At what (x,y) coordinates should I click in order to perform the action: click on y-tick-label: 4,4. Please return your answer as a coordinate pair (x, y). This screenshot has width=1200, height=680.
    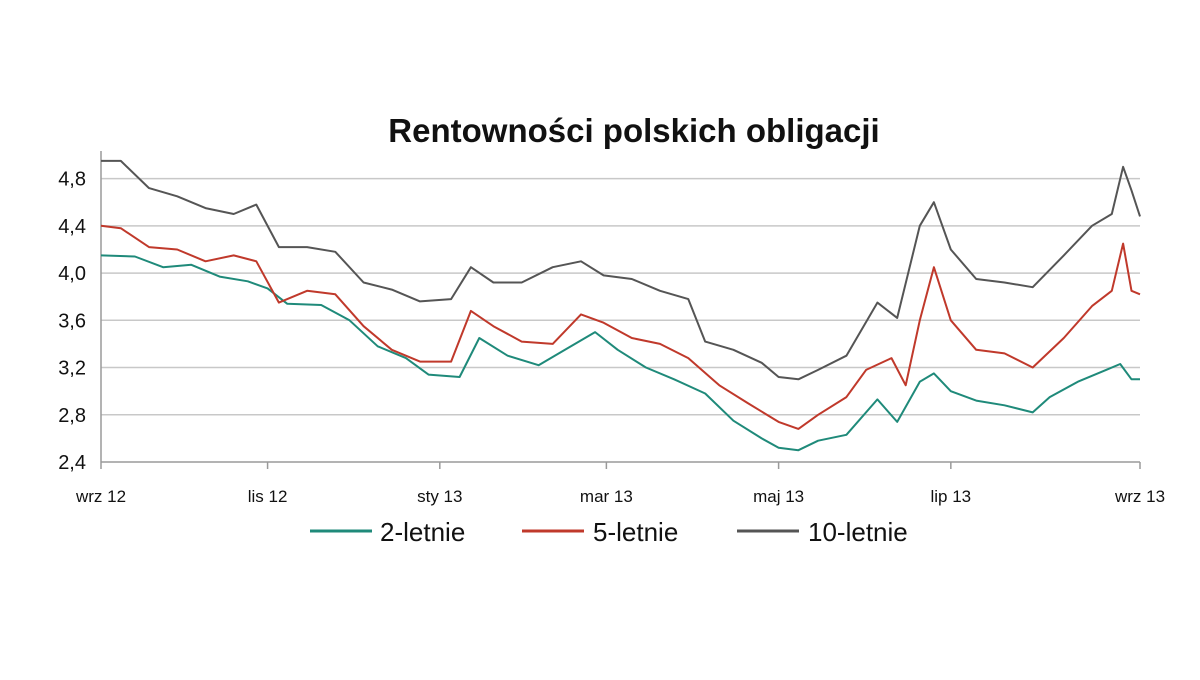
    Looking at the image, I should click on (72, 227).